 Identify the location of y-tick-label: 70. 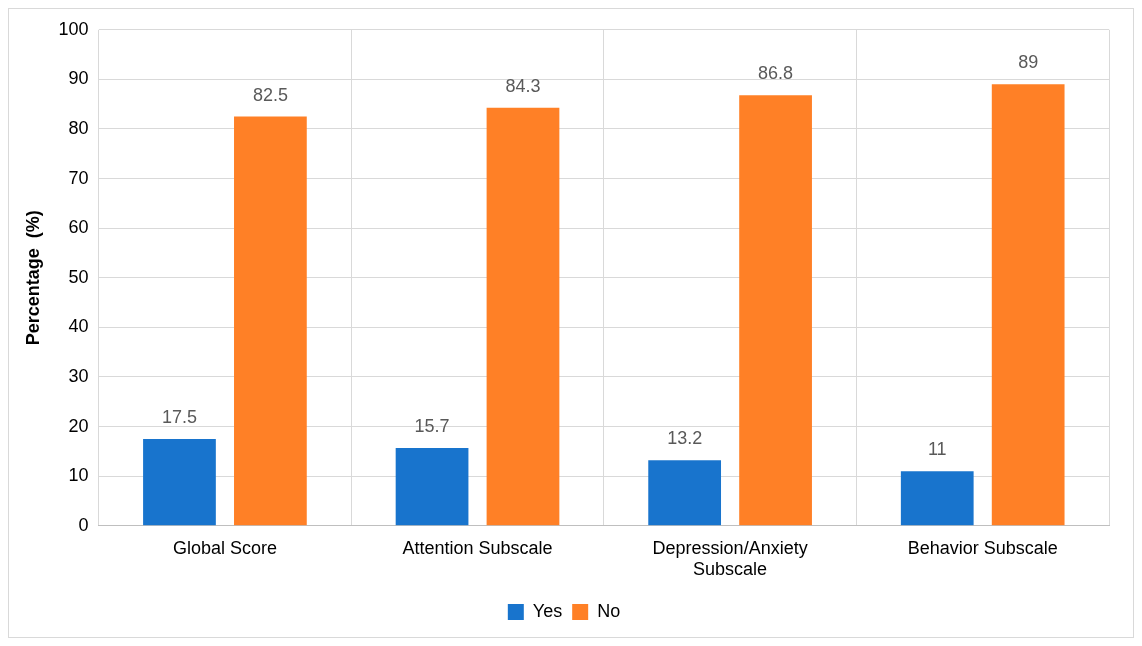
(78, 177).